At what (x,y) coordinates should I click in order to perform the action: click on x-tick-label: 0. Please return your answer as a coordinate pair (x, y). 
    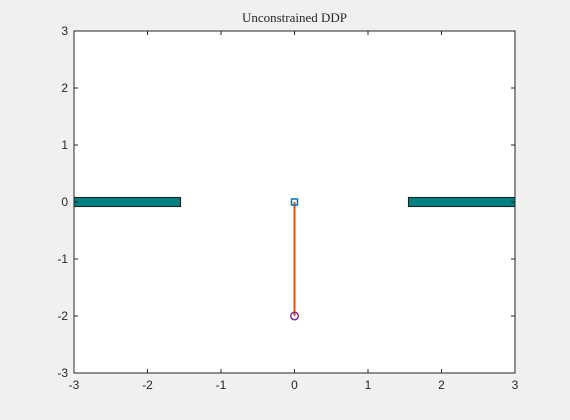
    Looking at the image, I should click on (294, 385).